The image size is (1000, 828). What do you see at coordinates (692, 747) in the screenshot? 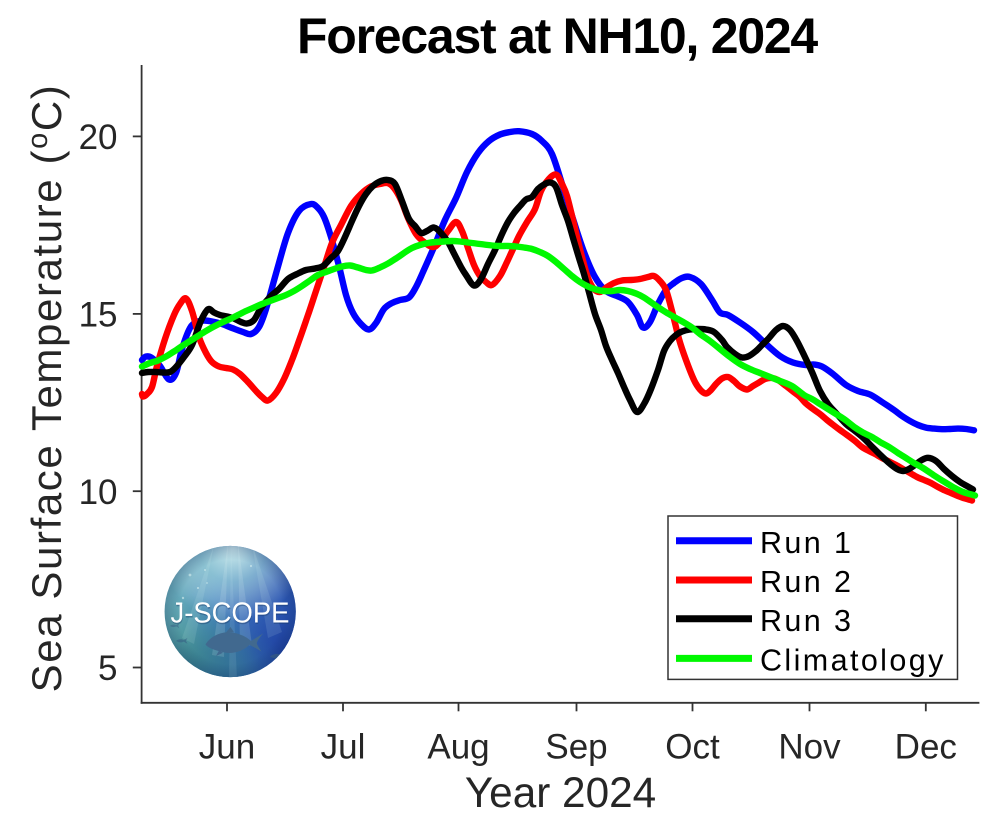
I see `svg-text: Oct` at bounding box center [692, 747].